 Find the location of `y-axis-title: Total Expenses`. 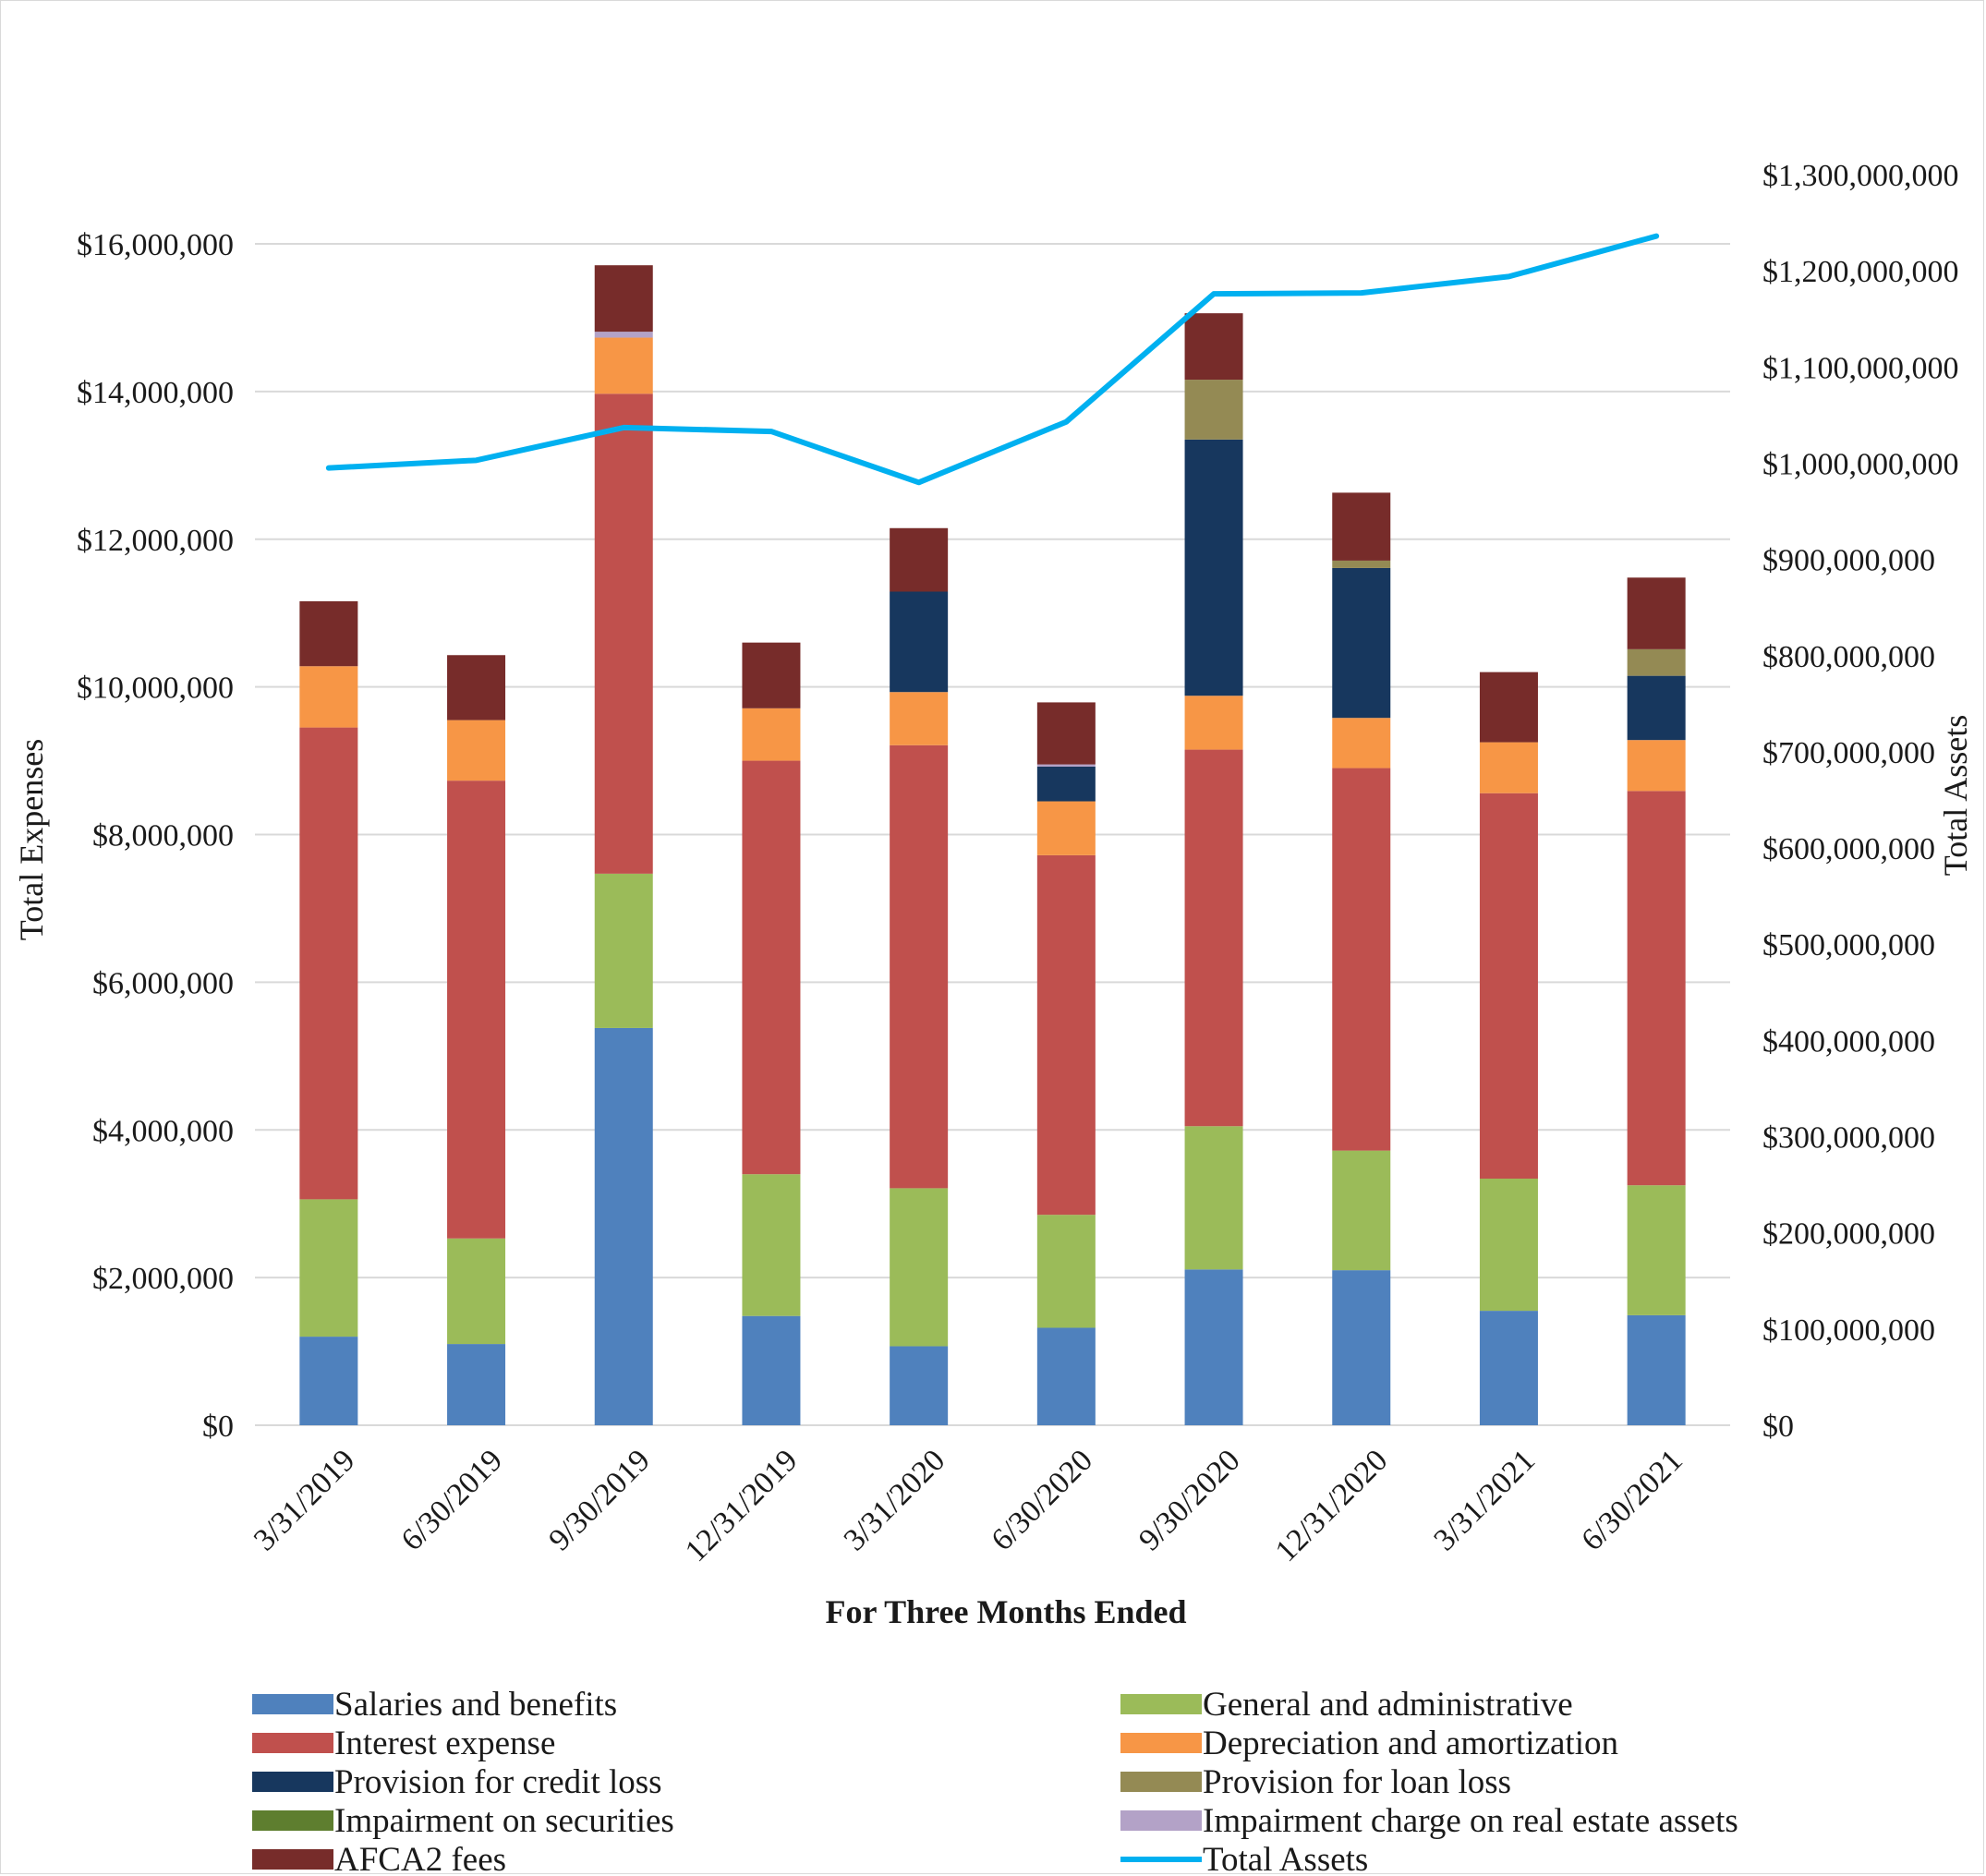

y-axis-title: Total Expenses is located at coordinates (31, 839).